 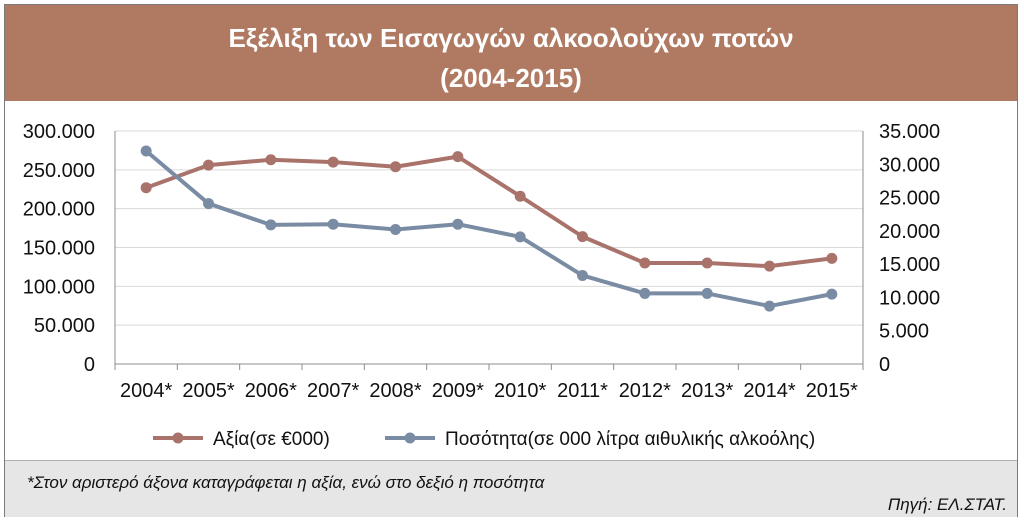 What do you see at coordinates (89, 365) in the screenshot?
I see `left-axis-tick-label: 0` at bounding box center [89, 365].